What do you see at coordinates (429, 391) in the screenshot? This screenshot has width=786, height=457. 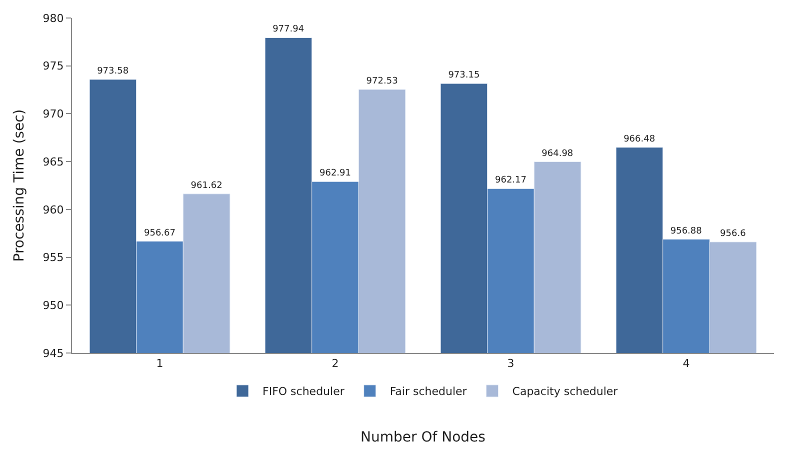 I see `legend-label: Fair scheduler` at bounding box center [429, 391].